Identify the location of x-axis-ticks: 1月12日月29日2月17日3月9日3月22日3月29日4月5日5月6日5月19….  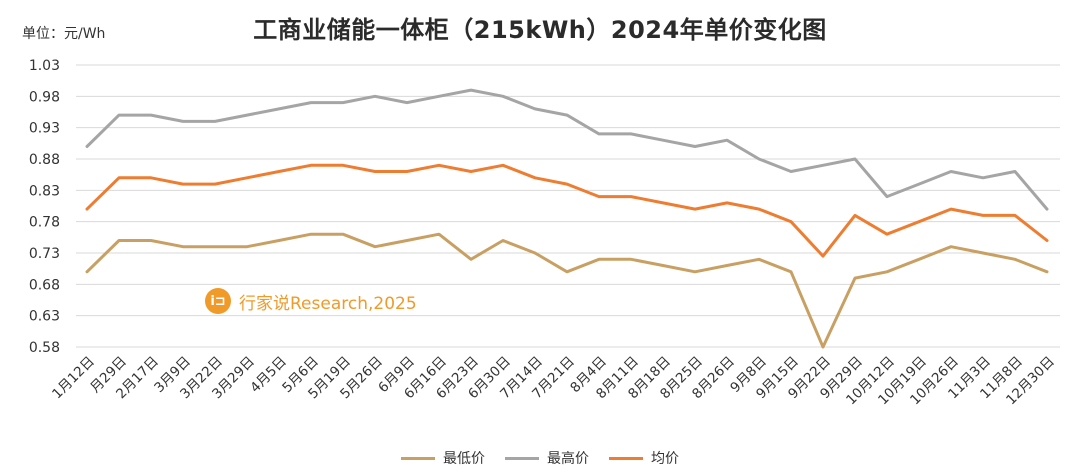
(553, 381).